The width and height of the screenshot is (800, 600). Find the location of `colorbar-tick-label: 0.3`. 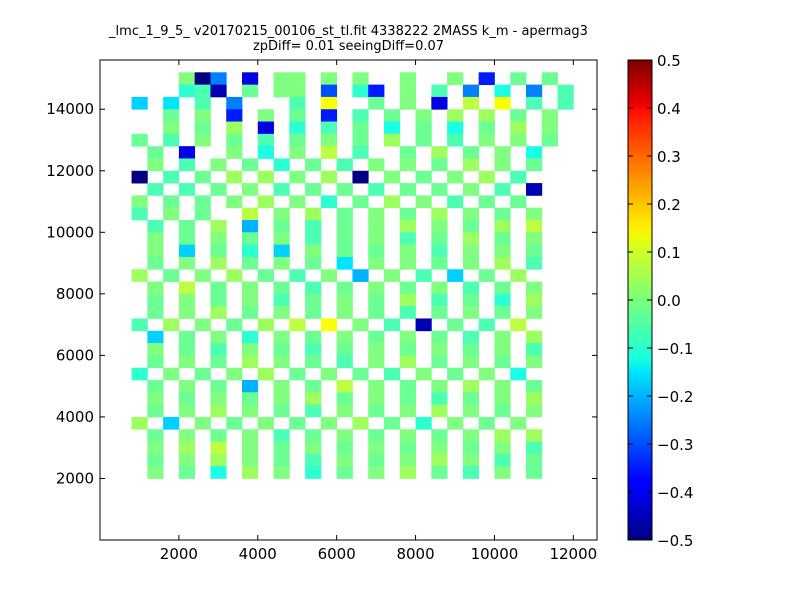

colorbar-tick-label: 0.3 is located at coordinates (669, 157).